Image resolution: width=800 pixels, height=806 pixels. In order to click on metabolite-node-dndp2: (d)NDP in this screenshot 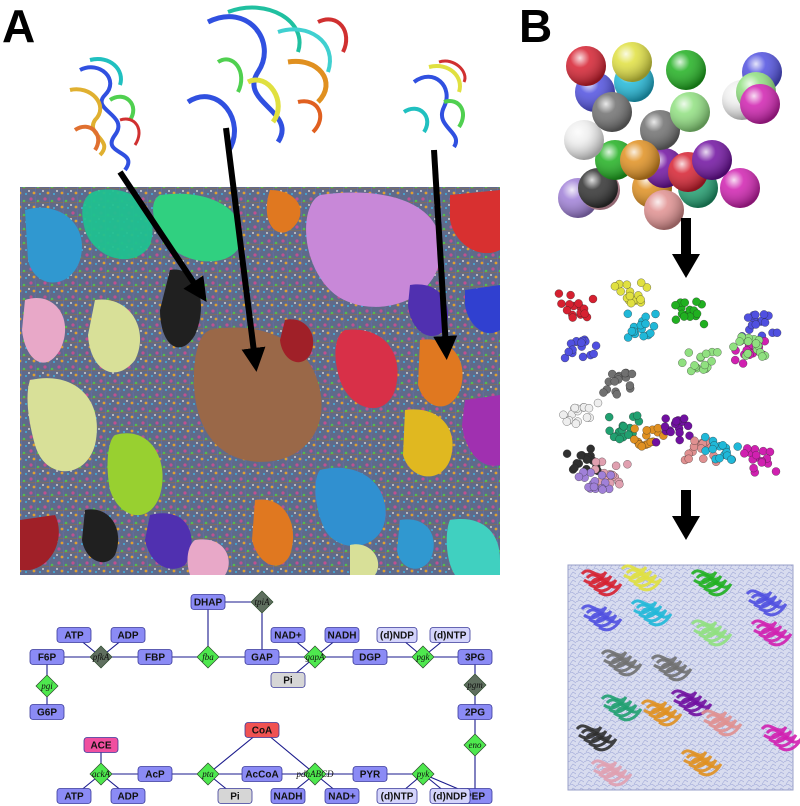, I will do `click(450, 796)`.